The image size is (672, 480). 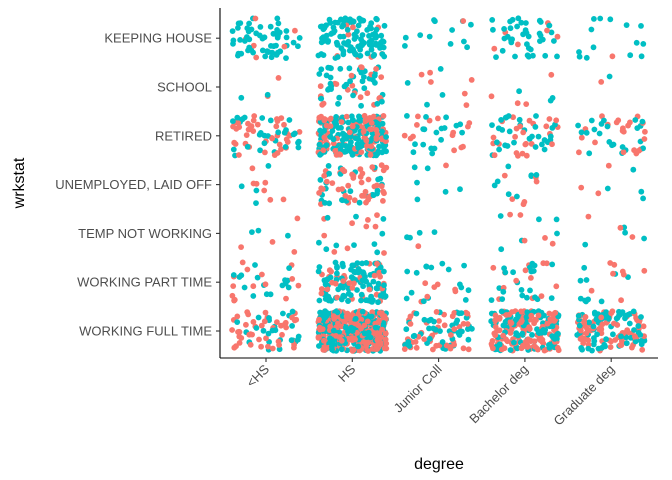 I want to click on y-tick-label: WORKING PART TIME, so click(x=144, y=282).